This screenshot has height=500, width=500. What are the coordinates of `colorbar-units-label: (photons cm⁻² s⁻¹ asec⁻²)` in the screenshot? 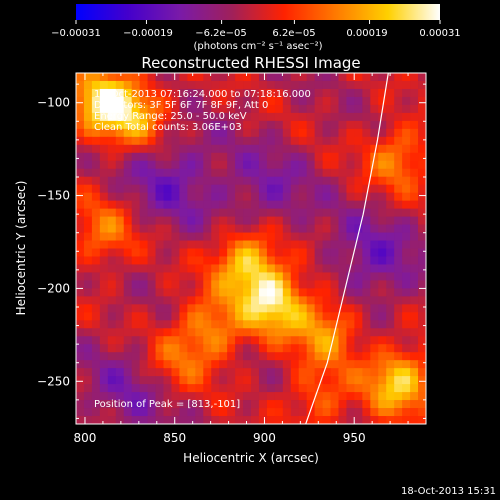 It's located at (257, 46).